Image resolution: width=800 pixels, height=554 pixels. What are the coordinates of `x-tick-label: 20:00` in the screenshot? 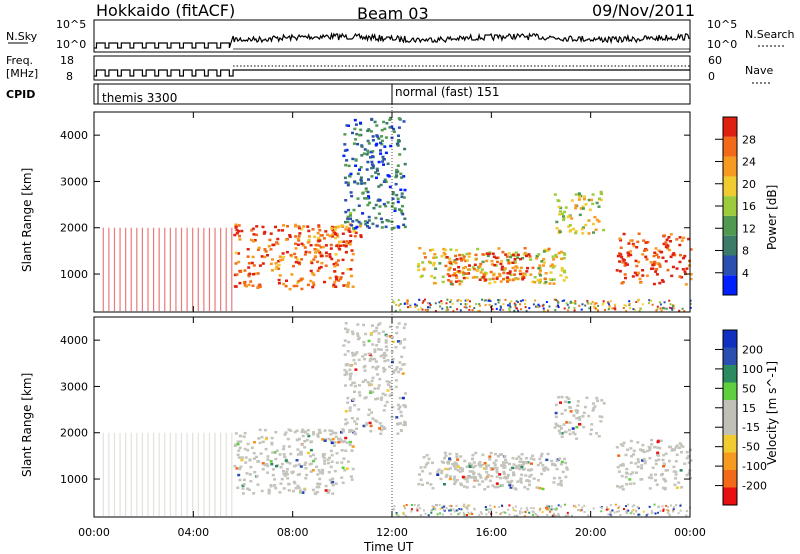 It's located at (591, 532).